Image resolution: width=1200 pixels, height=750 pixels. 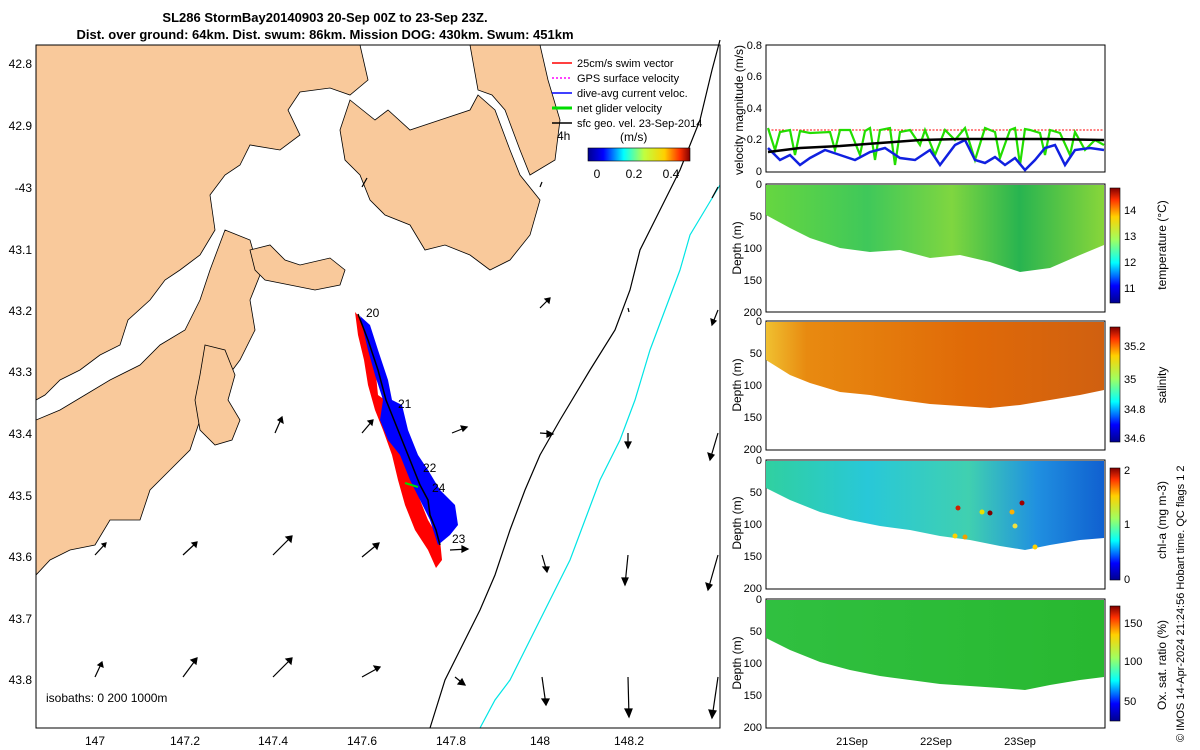 I want to click on lon-tick-148.2: 148.2, so click(x=629, y=741).